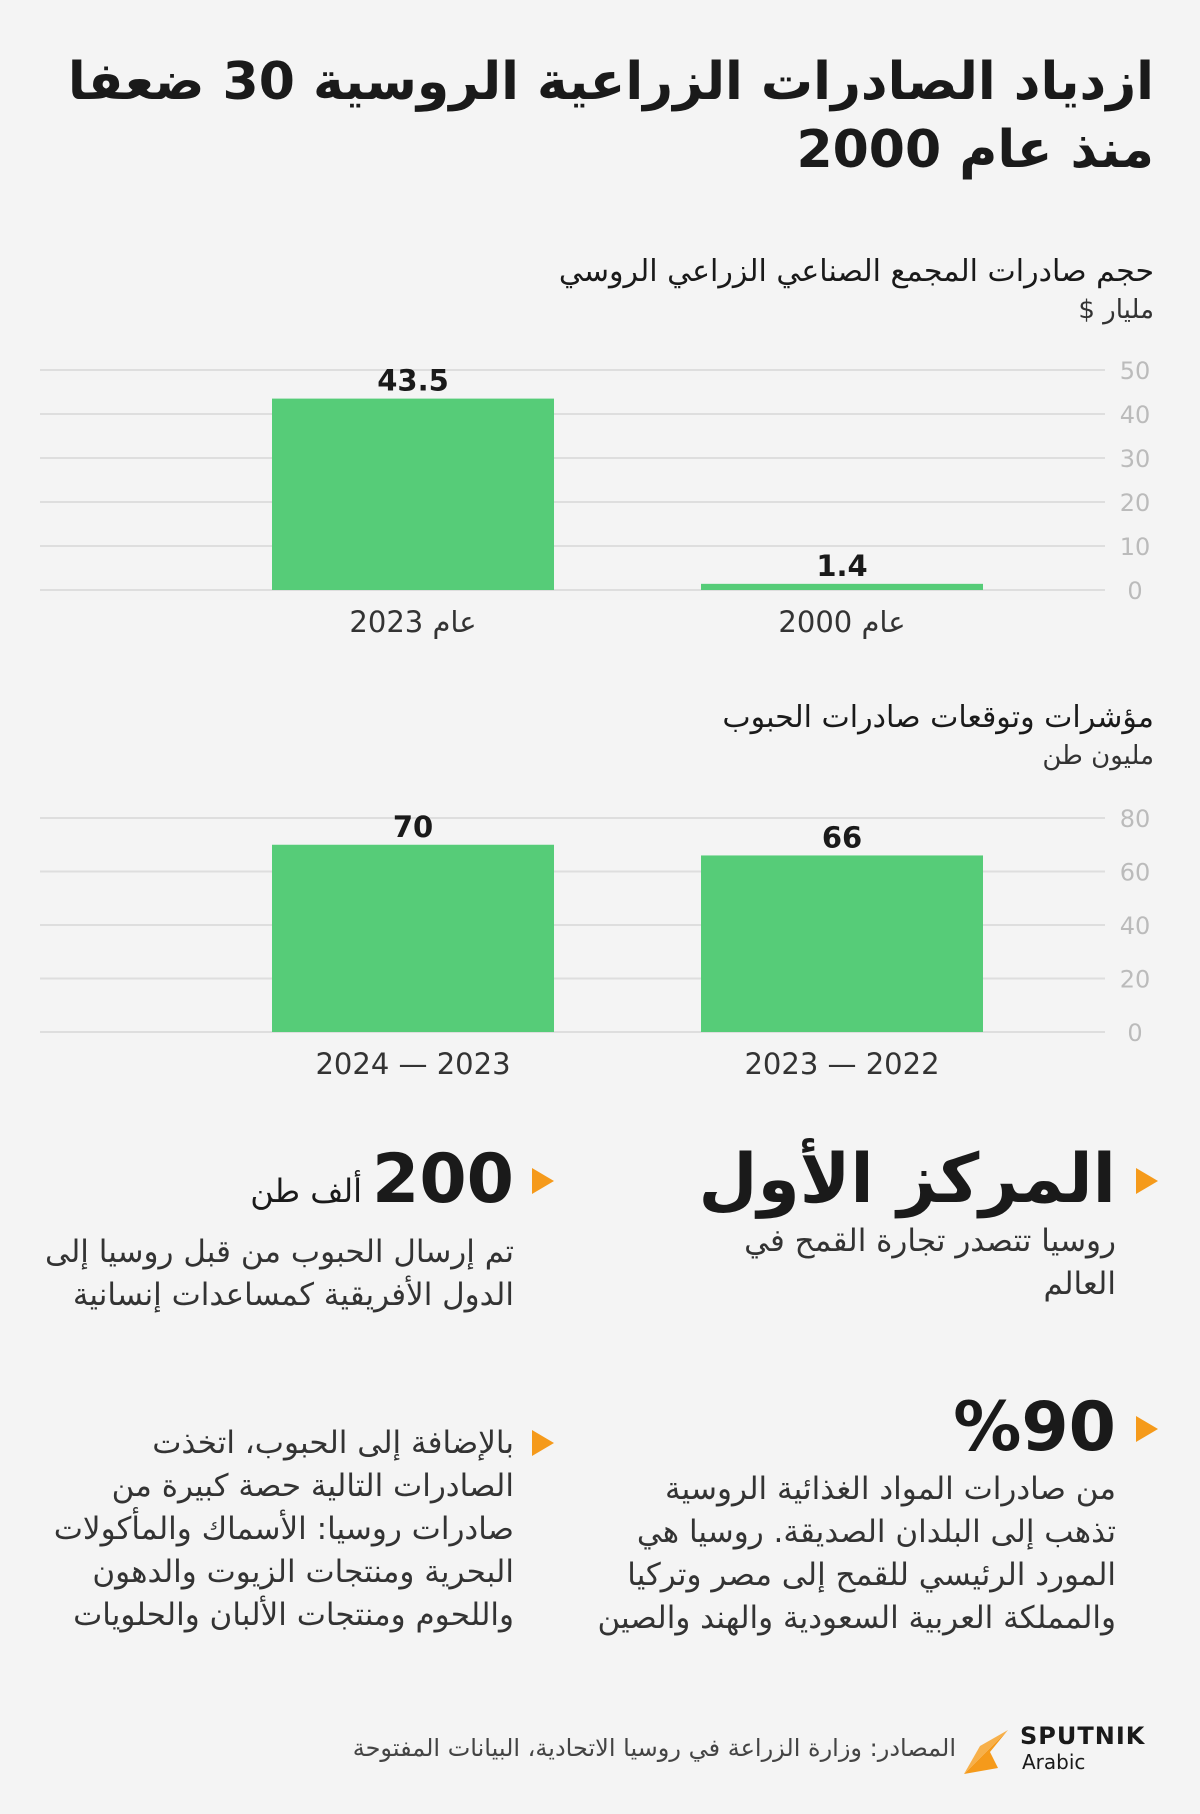 The image size is (1200, 1814). Describe the element at coordinates (412, 622) in the screenshot. I see `x-tick-label: عام 2023` at that location.